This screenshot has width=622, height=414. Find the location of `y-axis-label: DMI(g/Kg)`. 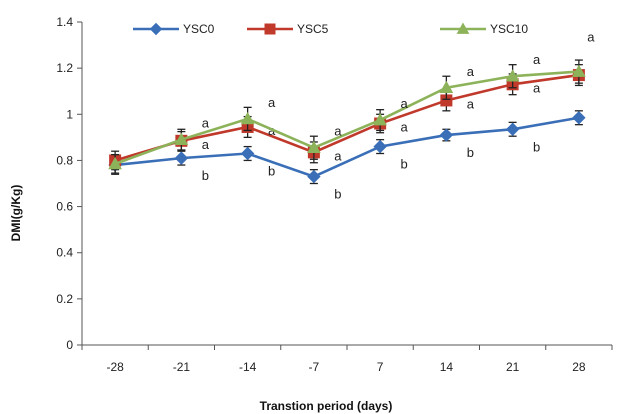

y-axis-label: DMI(g/Kg) is located at coordinates (16, 213).